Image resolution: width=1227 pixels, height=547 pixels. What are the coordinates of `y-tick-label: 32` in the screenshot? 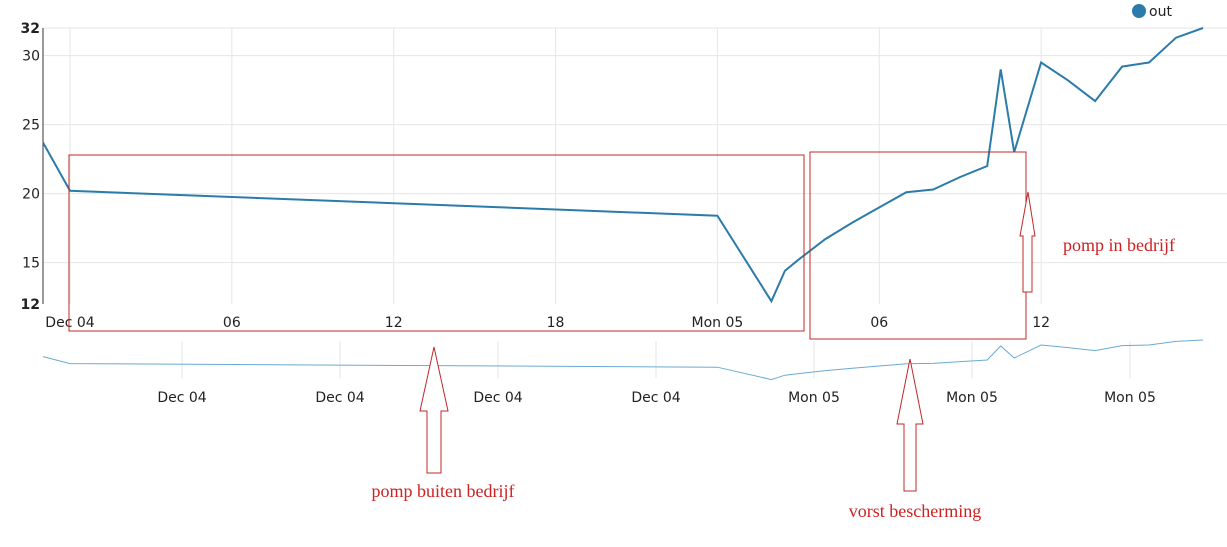 It's located at (30, 29).